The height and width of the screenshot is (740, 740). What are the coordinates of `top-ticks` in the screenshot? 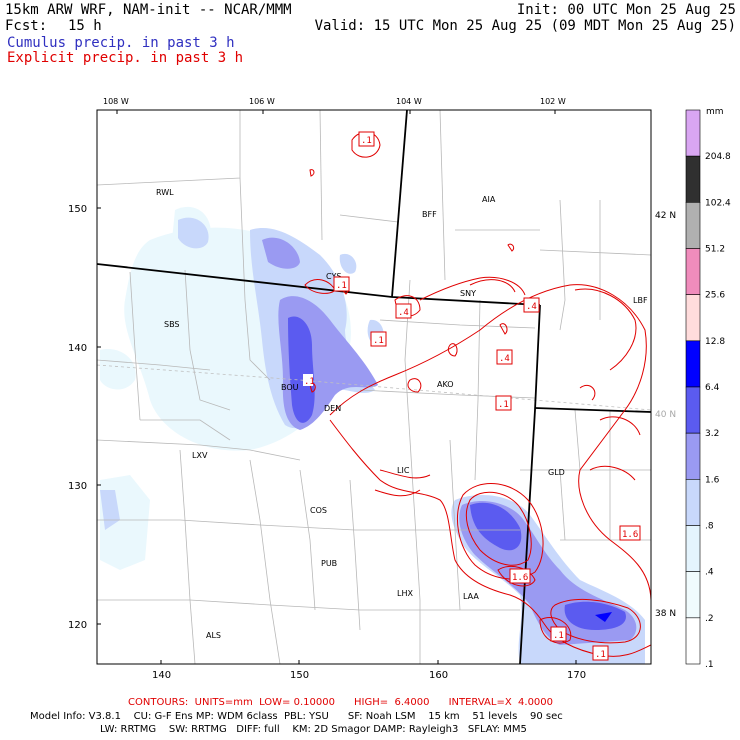 It's located at (336, 112).